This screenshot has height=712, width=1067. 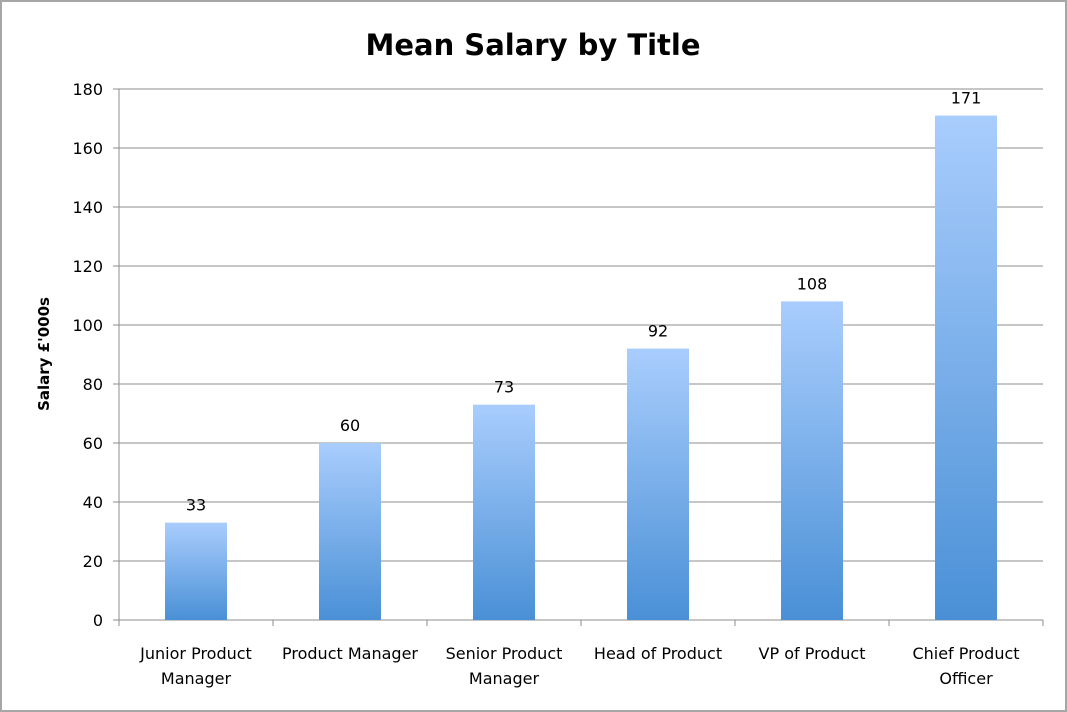 What do you see at coordinates (812, 283) in the screenshot?
I see `data-label: 108` at bounding box center [812, 283].